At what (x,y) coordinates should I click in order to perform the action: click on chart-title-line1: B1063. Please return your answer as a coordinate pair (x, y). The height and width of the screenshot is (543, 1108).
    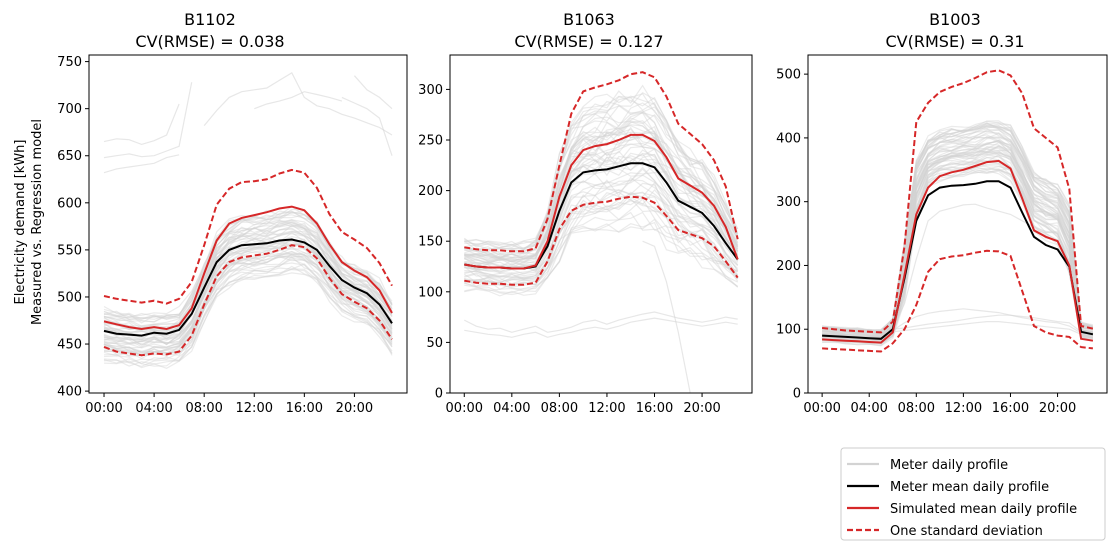
    Looking at the image, I should click on (589, 19).